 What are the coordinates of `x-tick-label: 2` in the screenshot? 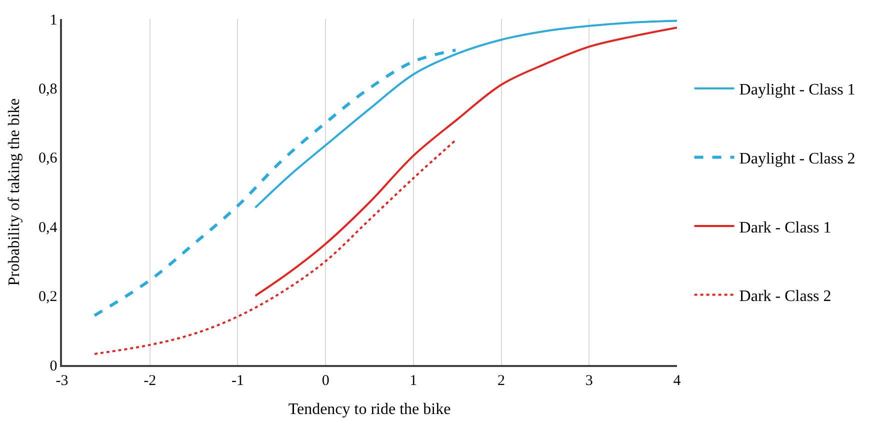 It's located at (502, 380).